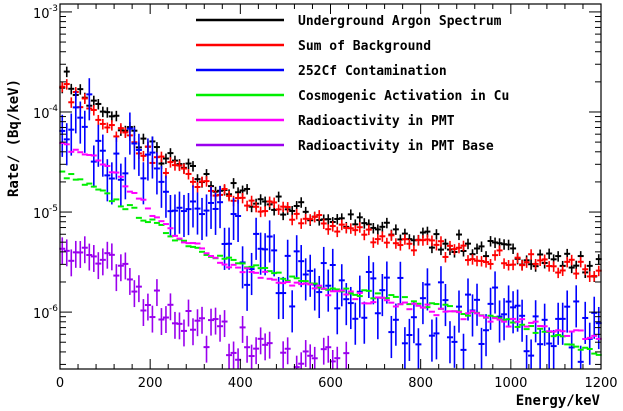  Describe the element at coordinates (45, 113) in the screenshot. I see `y-tick-label: 10 -4` at that location.